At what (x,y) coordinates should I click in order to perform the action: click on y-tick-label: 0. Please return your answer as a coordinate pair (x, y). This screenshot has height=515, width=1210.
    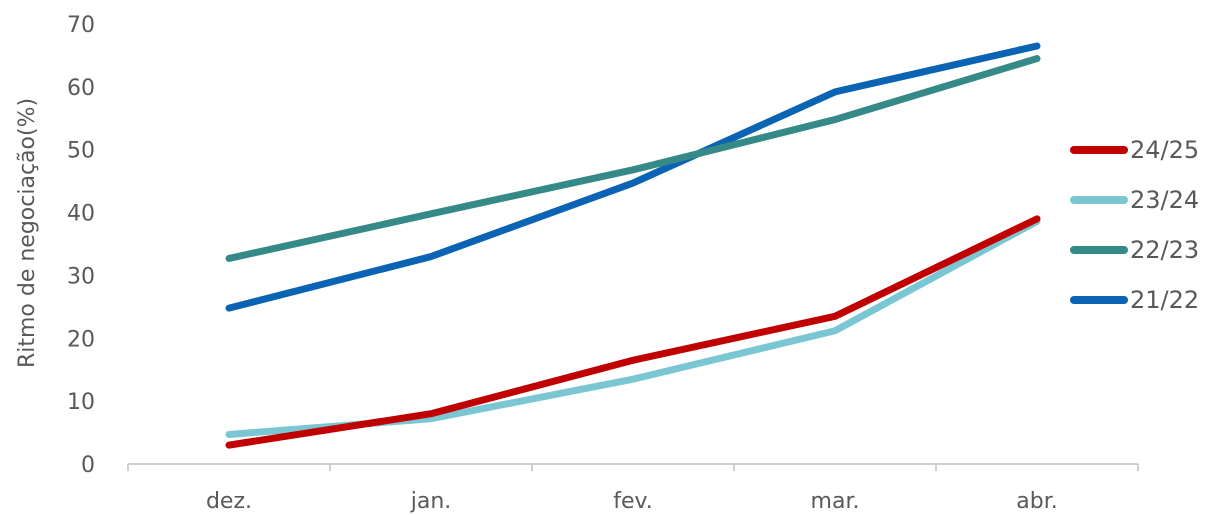
    Looking at the image, I should click on (88, 465).